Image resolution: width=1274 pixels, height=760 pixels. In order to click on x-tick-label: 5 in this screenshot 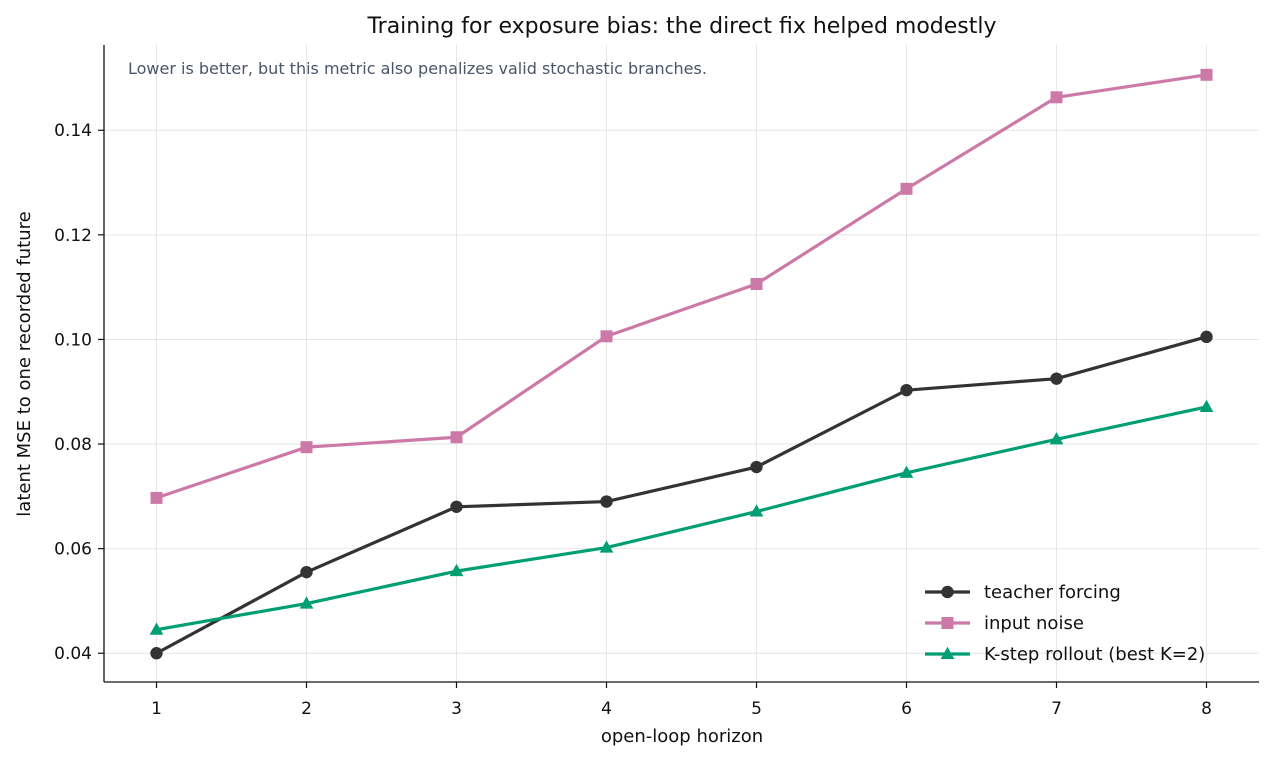, I will do `click(756, 709)`.